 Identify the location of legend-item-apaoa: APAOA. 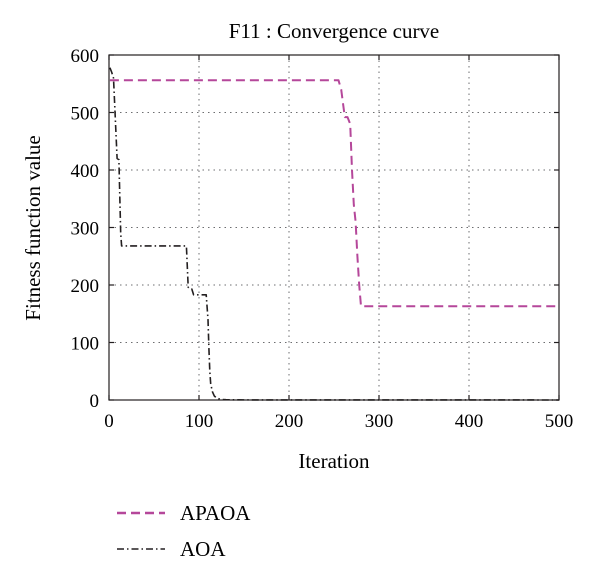
(184, 513).